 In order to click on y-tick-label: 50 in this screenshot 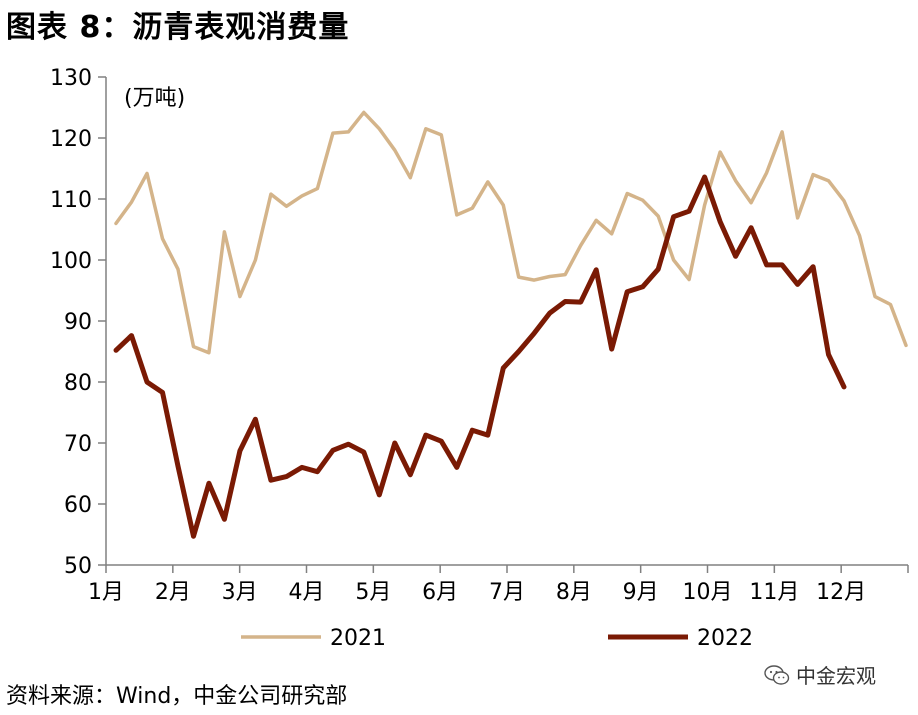, I will do `click(78, 566)`.